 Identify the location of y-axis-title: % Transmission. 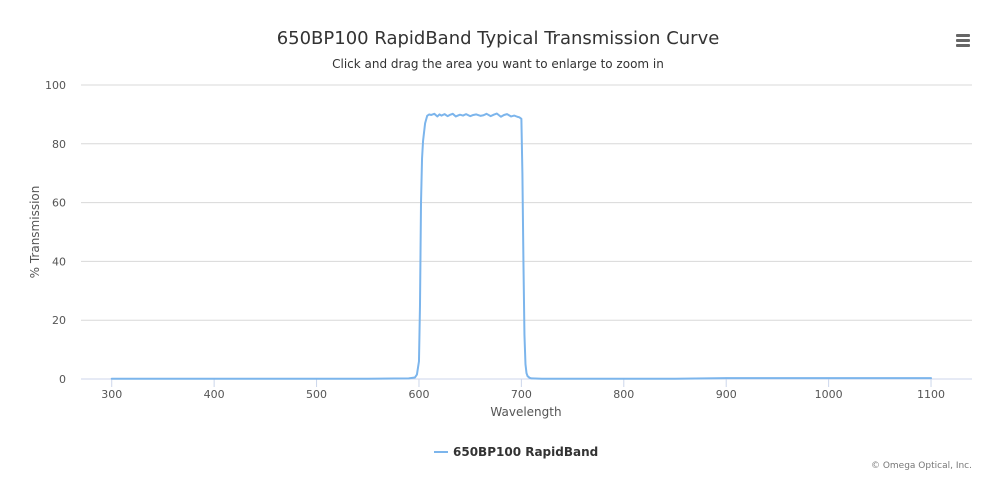
(35, 232).